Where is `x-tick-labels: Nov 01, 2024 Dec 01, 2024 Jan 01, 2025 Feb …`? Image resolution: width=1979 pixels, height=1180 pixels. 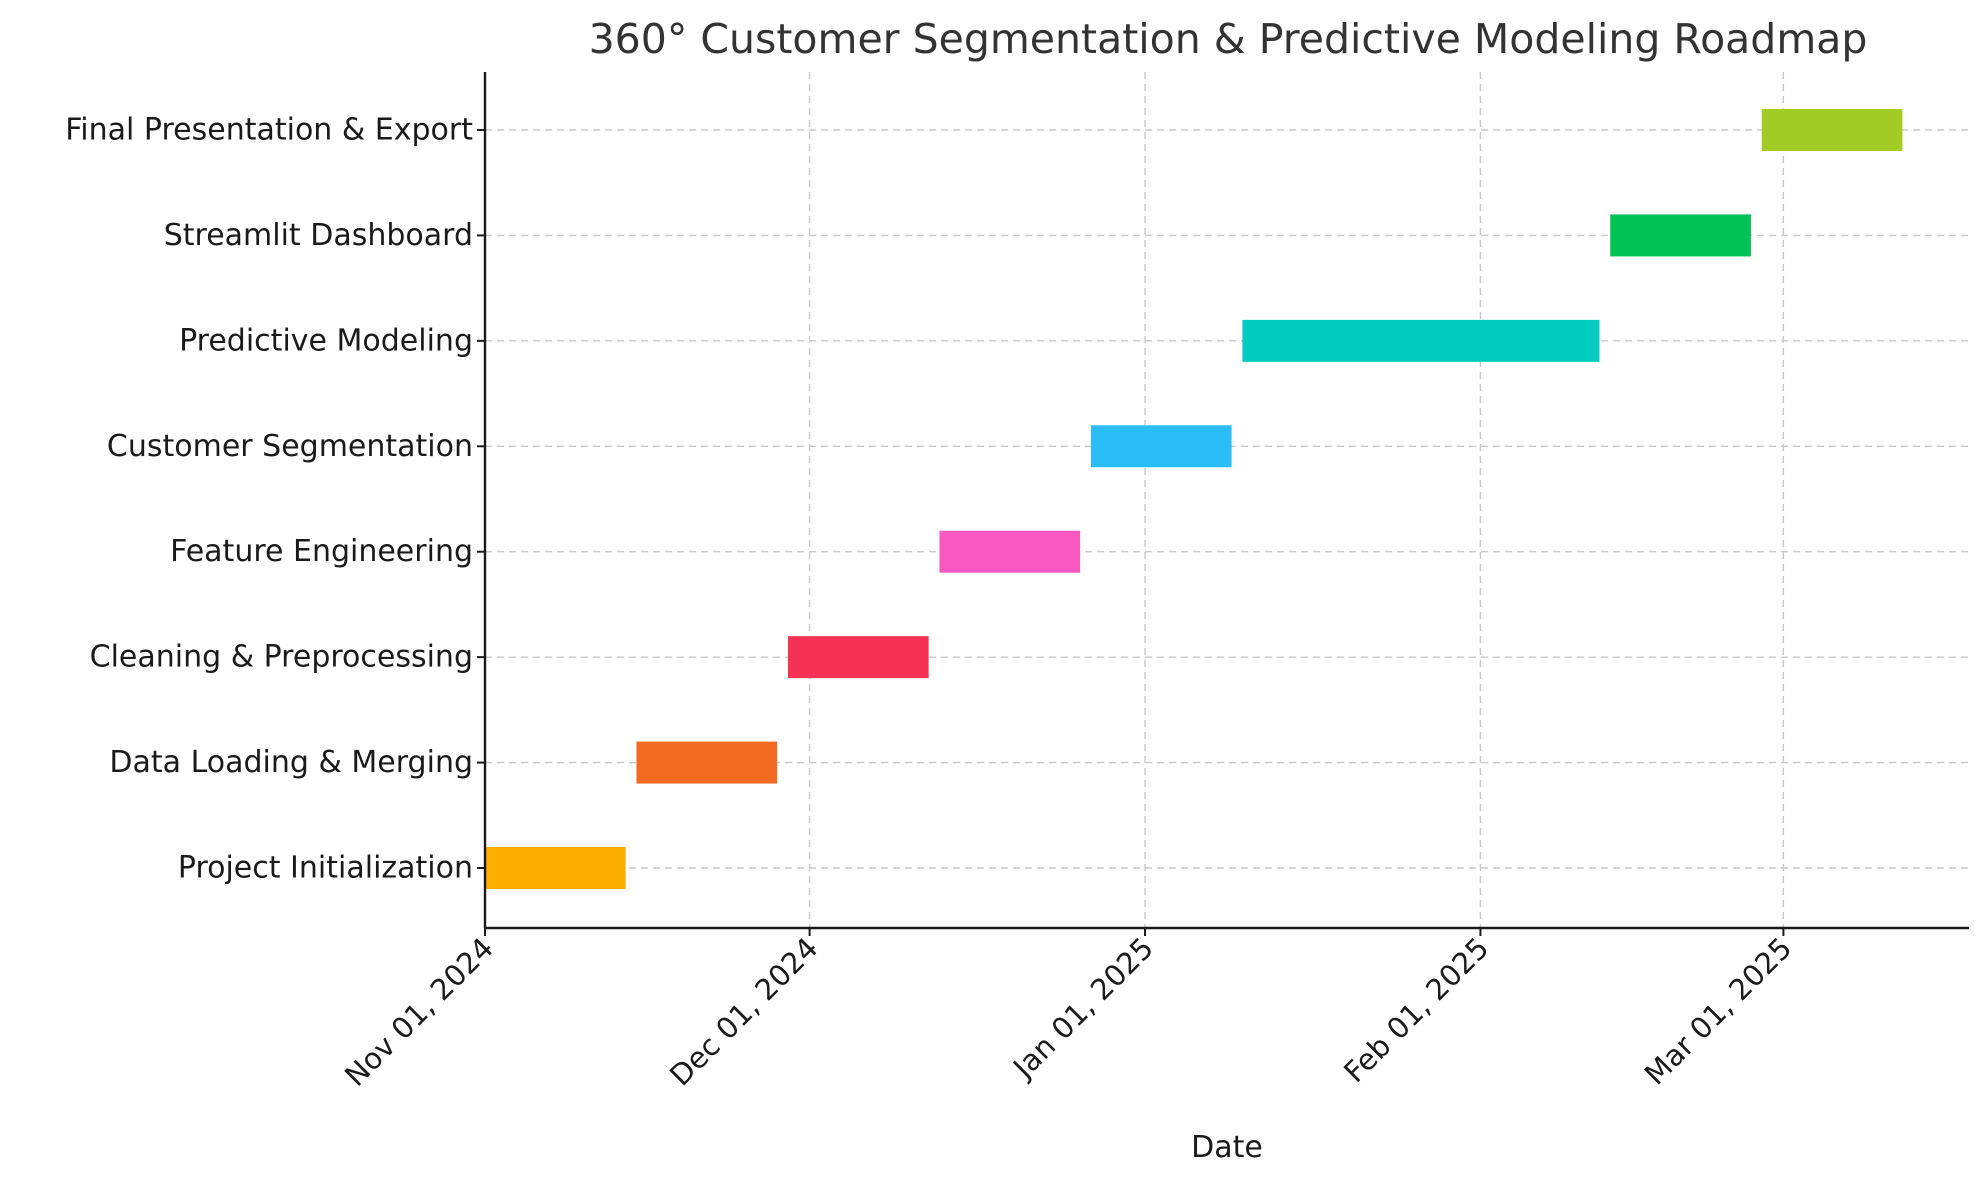 x-tick-labels: Nov 01, 2024 Dec 01, 2024 Jan 01, 2025 Feb … is located at coordinates (1068, 1012).